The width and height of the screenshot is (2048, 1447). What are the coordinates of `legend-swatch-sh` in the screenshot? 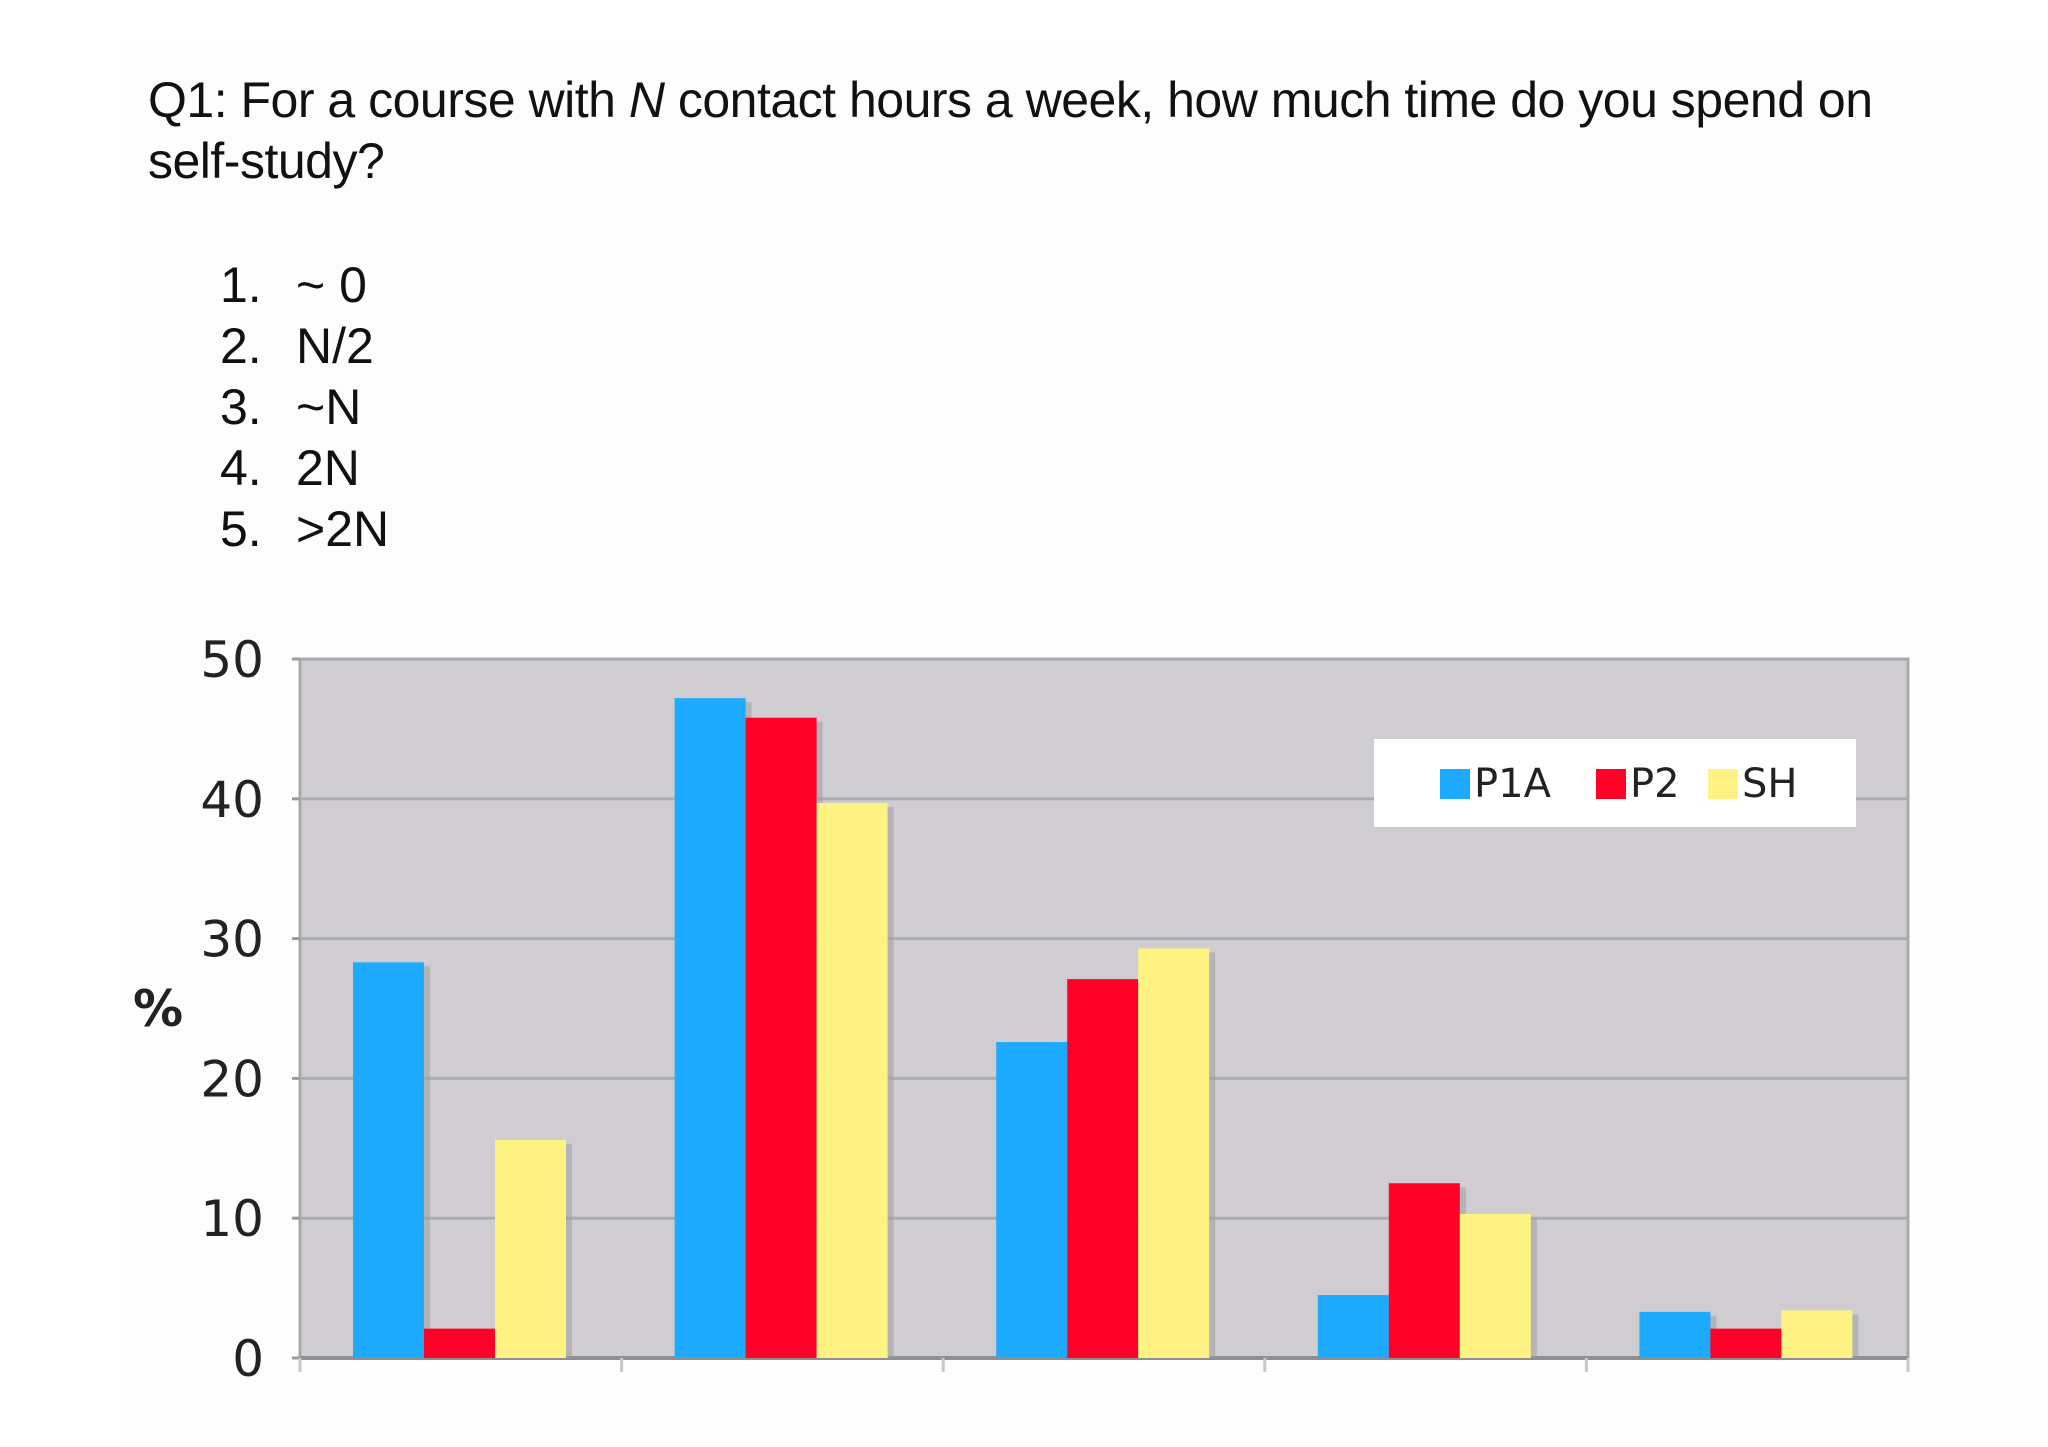 It's located at (1723, 784).